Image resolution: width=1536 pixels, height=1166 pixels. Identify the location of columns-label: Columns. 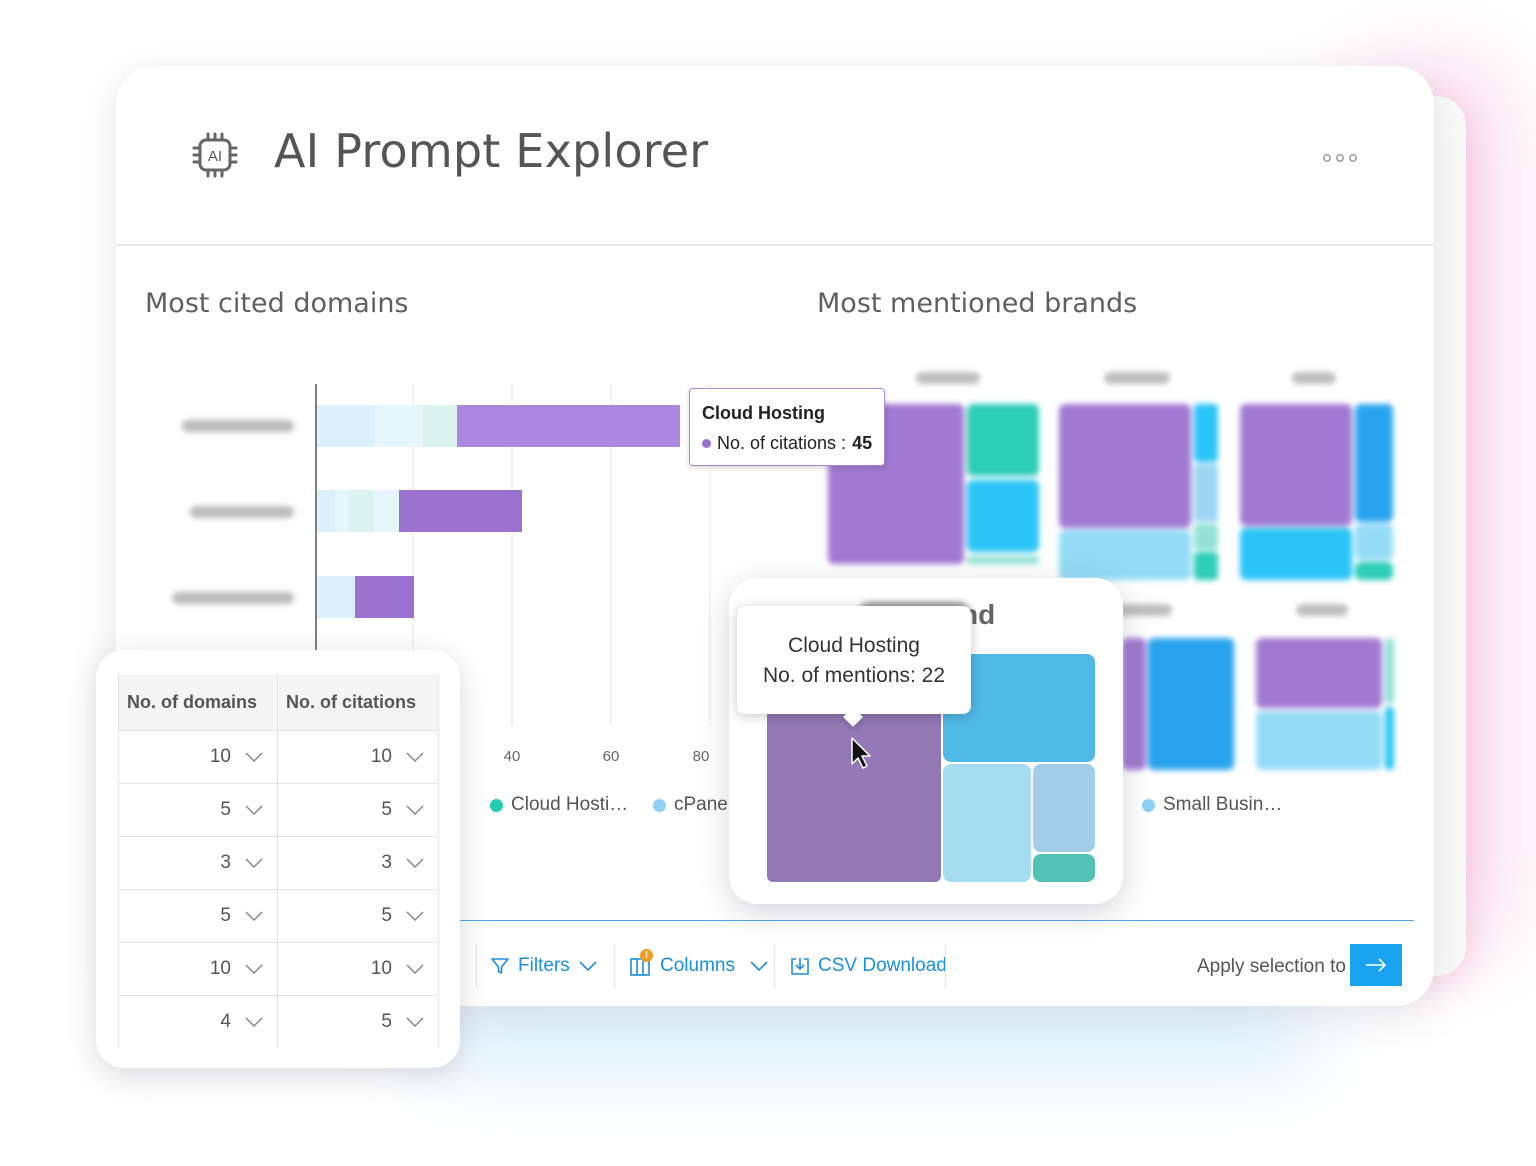
(697, 965).